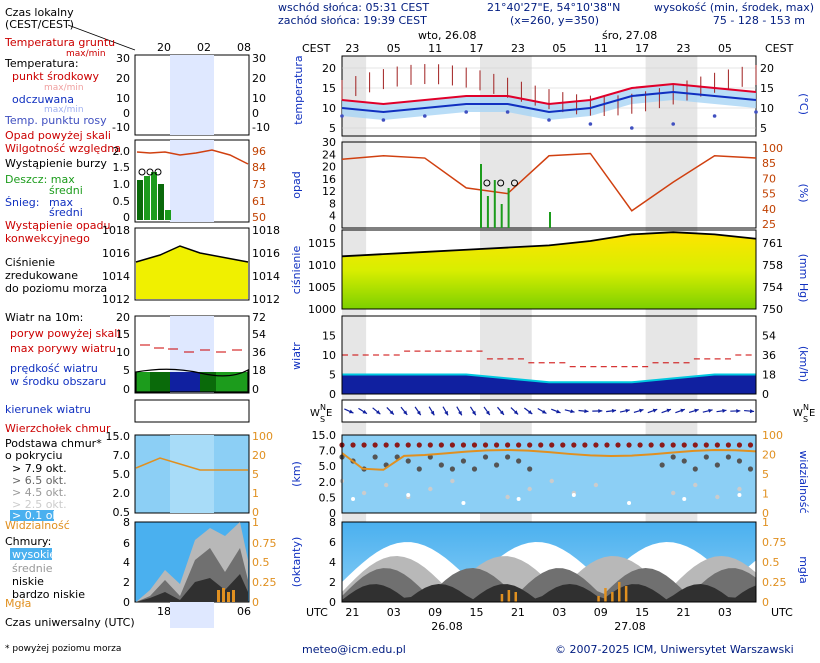 The width and height of the screenshot is (820, 663). Describe the element at coordinates (772, 309) in the screenshot. I see `tick: 750` at that location.